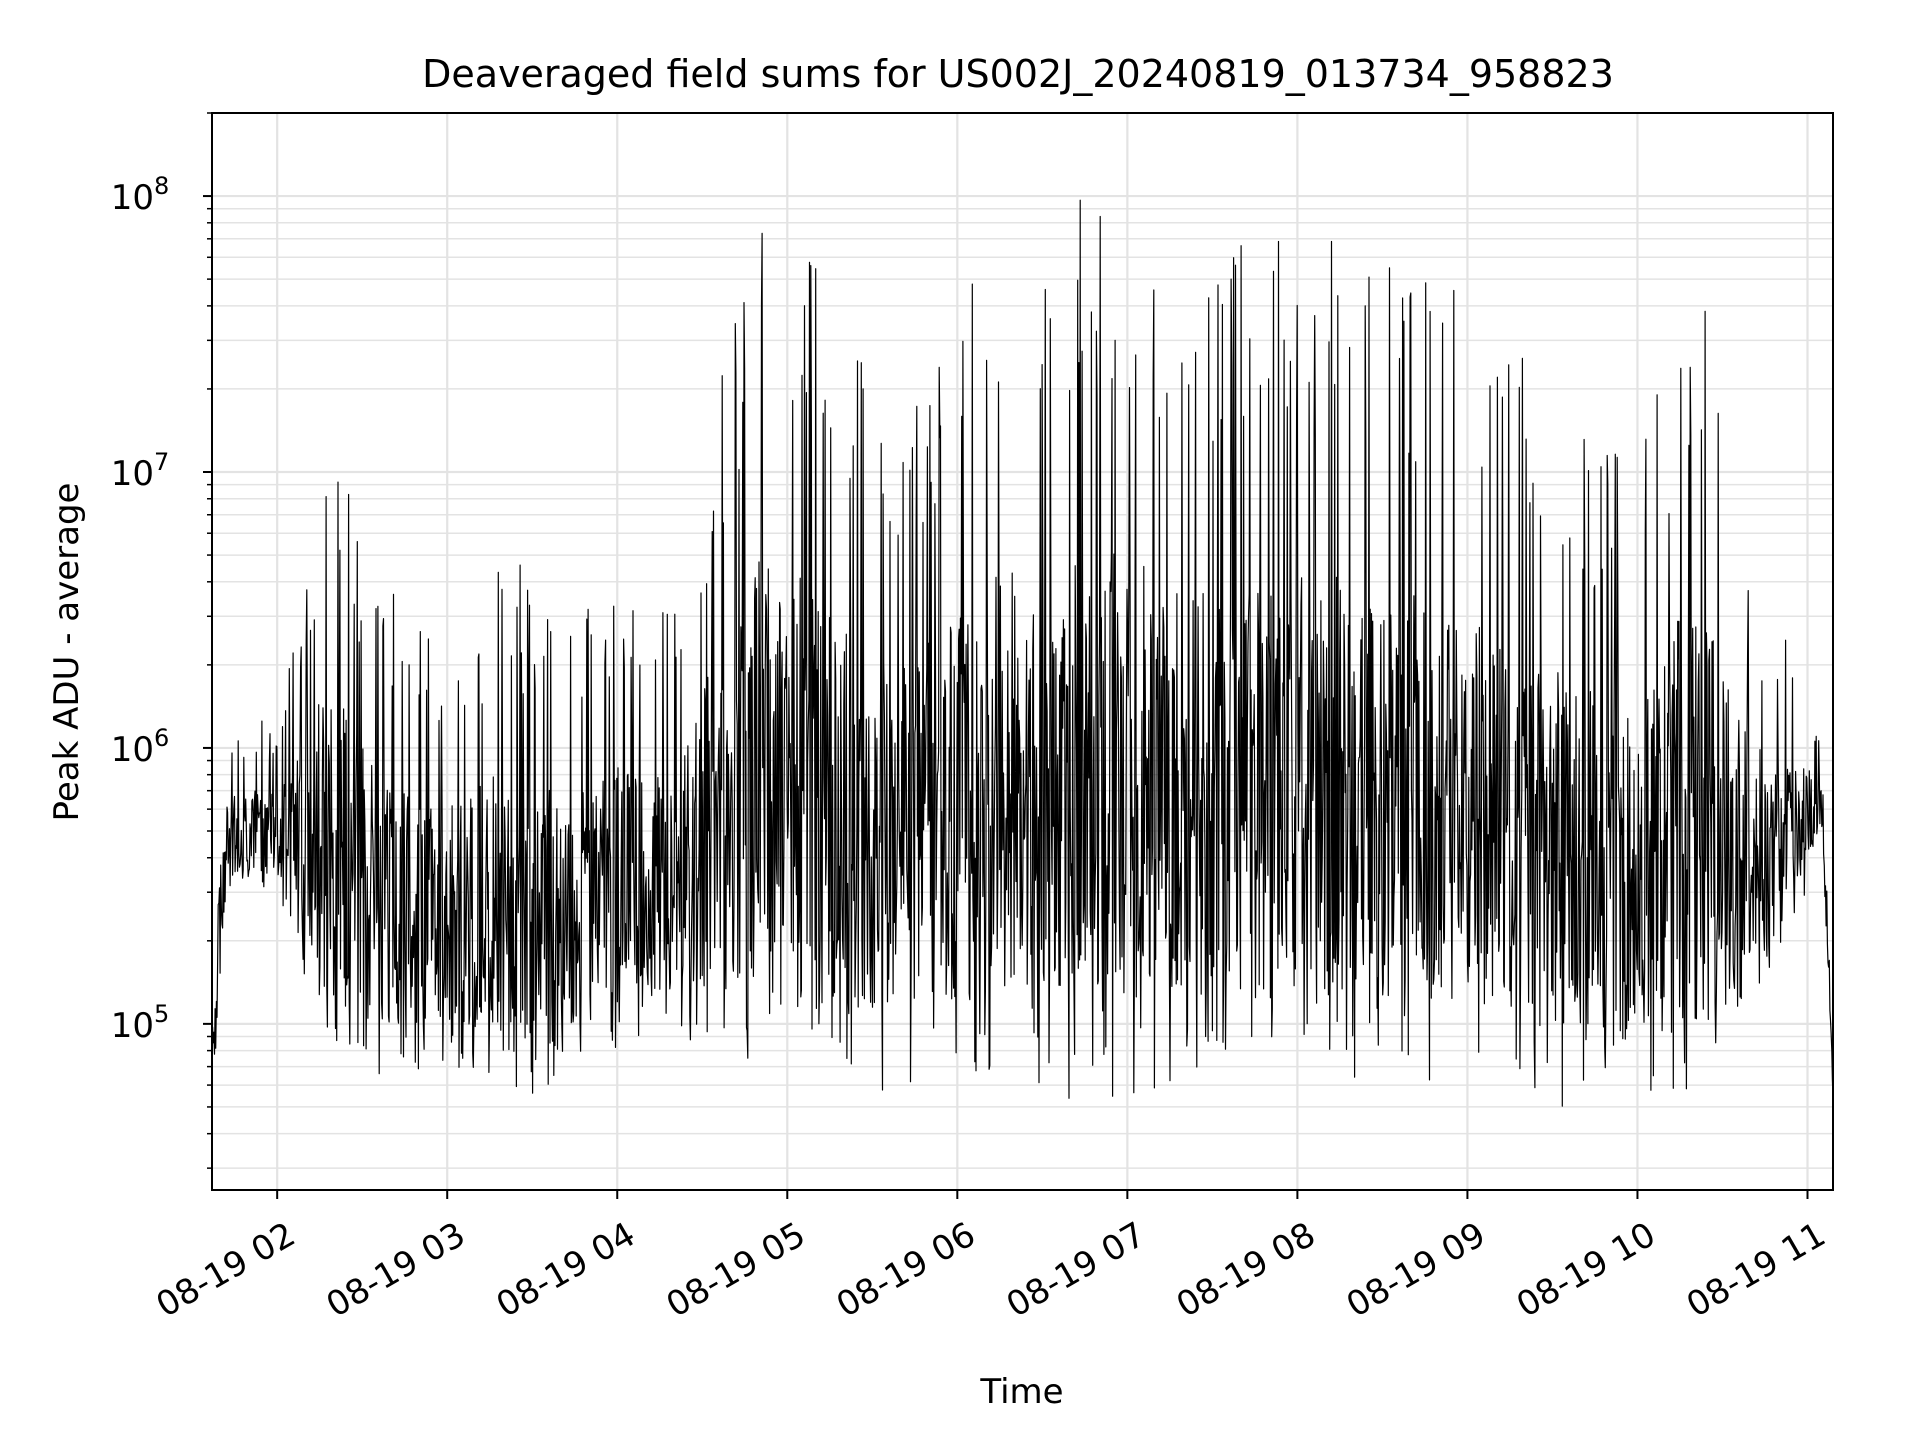  What do you see at coordinates (1021, 1392) in the screenshot?
I see `x-axis-label: Time` at bounding box center [1021, 1392].